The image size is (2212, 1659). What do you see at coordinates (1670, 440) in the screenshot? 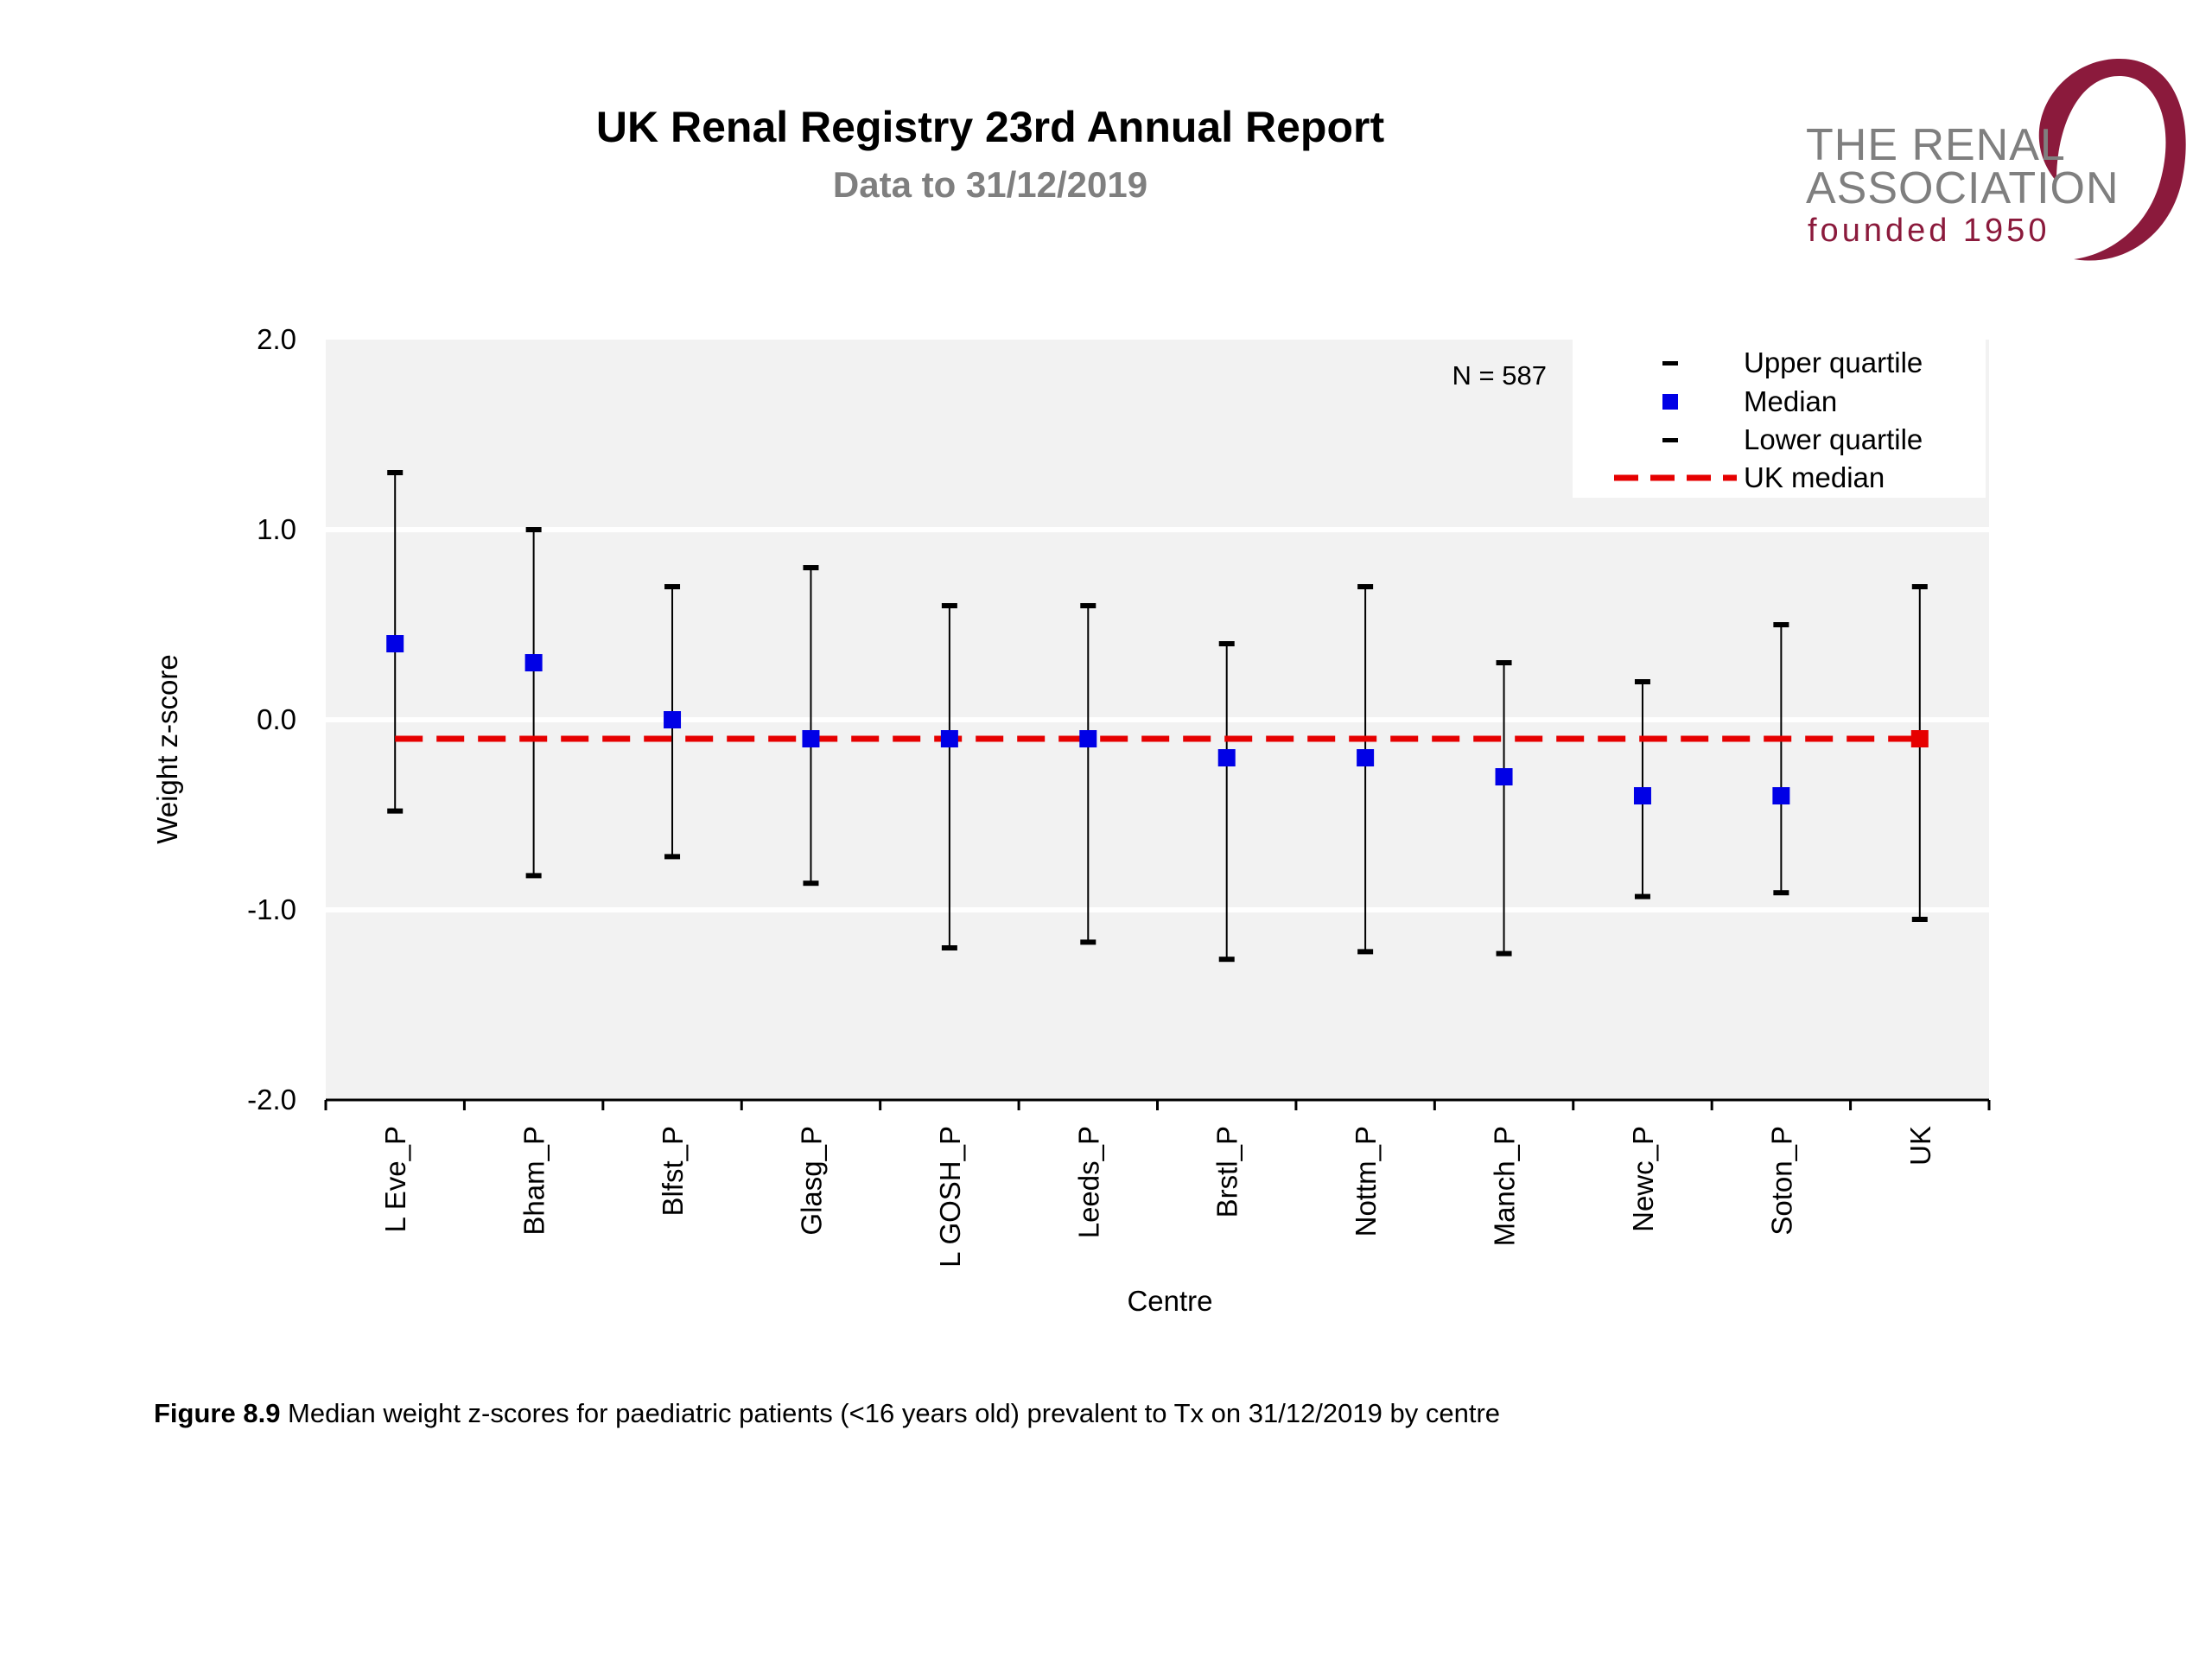
I see `legend-lower-marker` at bounding box center [1670, 440].